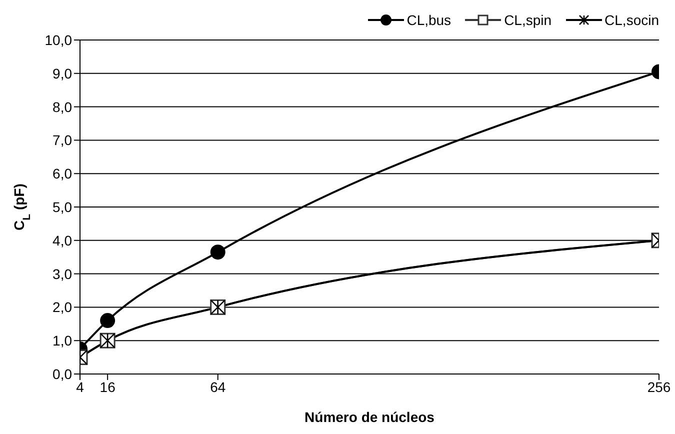  What do you see at coordinates (62, 307) in the screenshot?
I see `y-tick-label: 2,0` at bounding box center [62, 307].